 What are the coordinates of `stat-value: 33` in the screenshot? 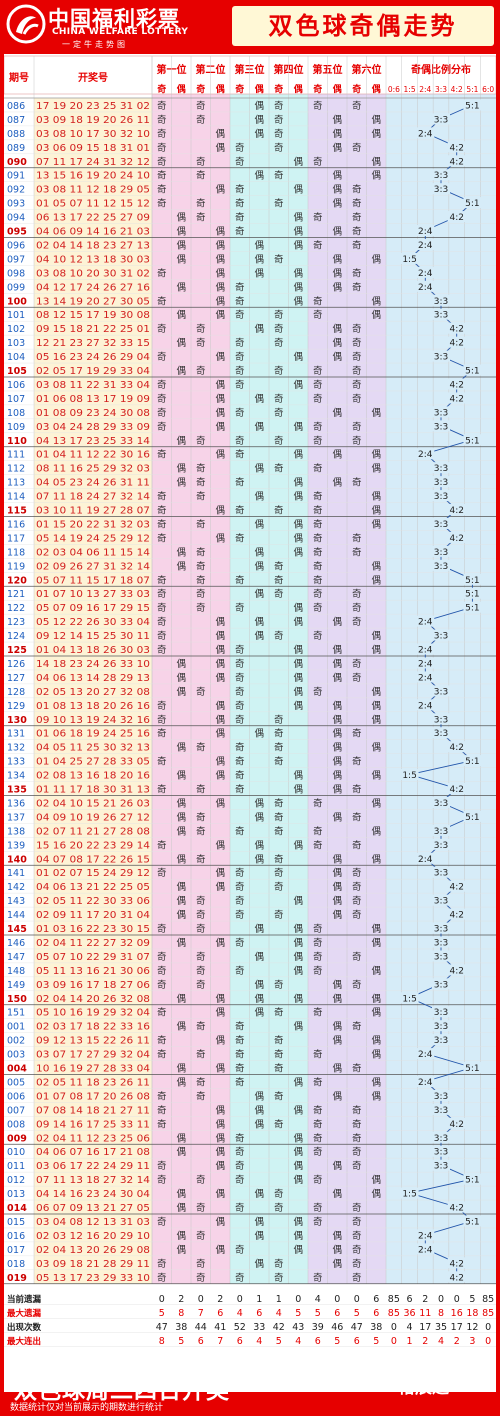 It's located at (259, 1327).